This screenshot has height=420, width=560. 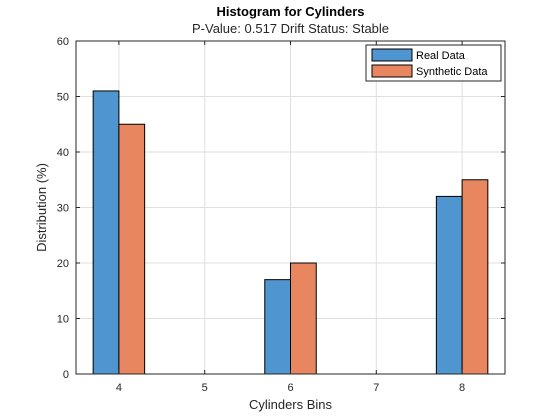 What do you see at coordinates (433, 63) in the screenshot?
I see `legend: Real Data Synthetic Data` at bounding box center [433, 63].